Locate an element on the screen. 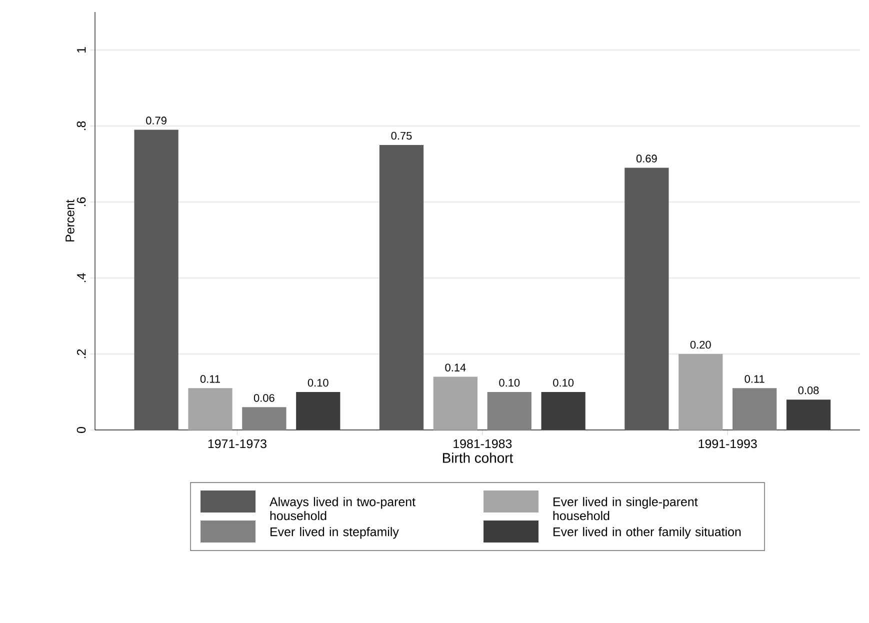  y-tick-label: 1 is located at coordinates (81, 49).